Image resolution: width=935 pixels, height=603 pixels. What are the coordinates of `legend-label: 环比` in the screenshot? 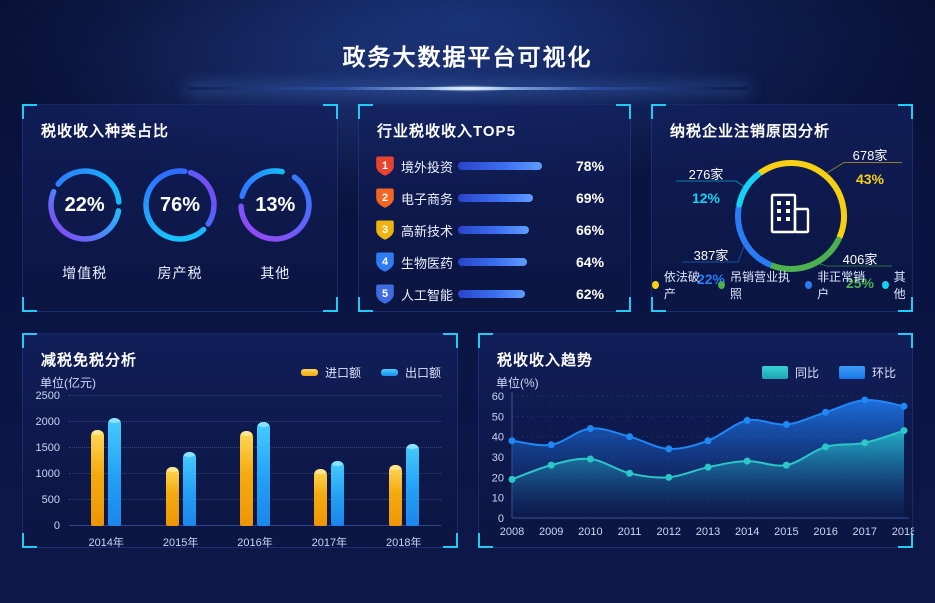 It's located at (883, 373).